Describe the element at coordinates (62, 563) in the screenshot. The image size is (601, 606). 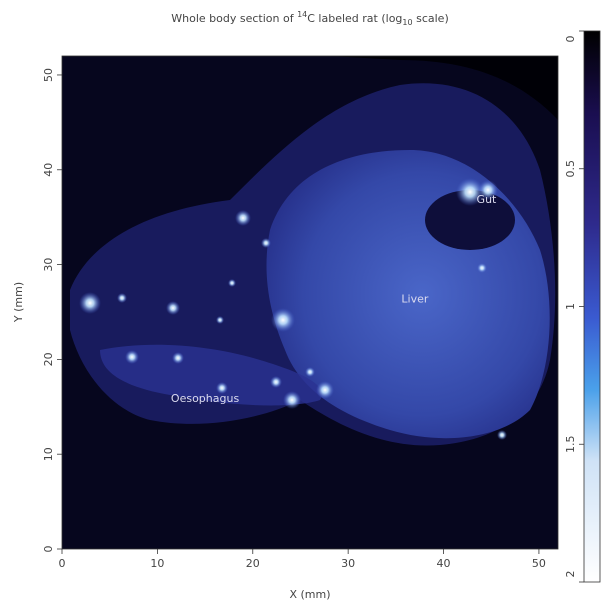
I see `x-tick-label: 0` at that location.